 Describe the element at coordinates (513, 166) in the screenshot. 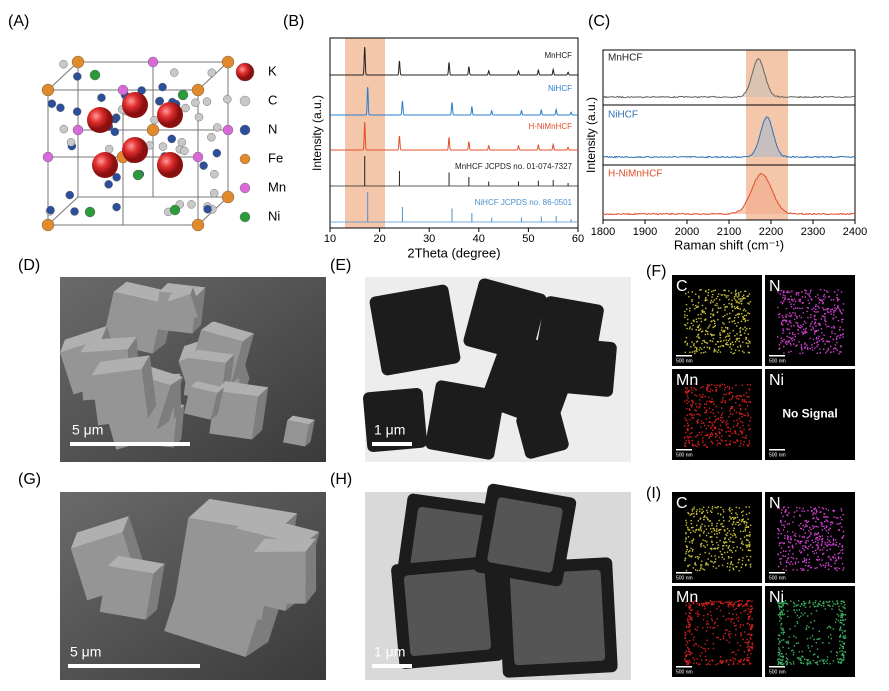

I see `series-label: MnHCF JCPDS no. 01-074-7327` at that location.